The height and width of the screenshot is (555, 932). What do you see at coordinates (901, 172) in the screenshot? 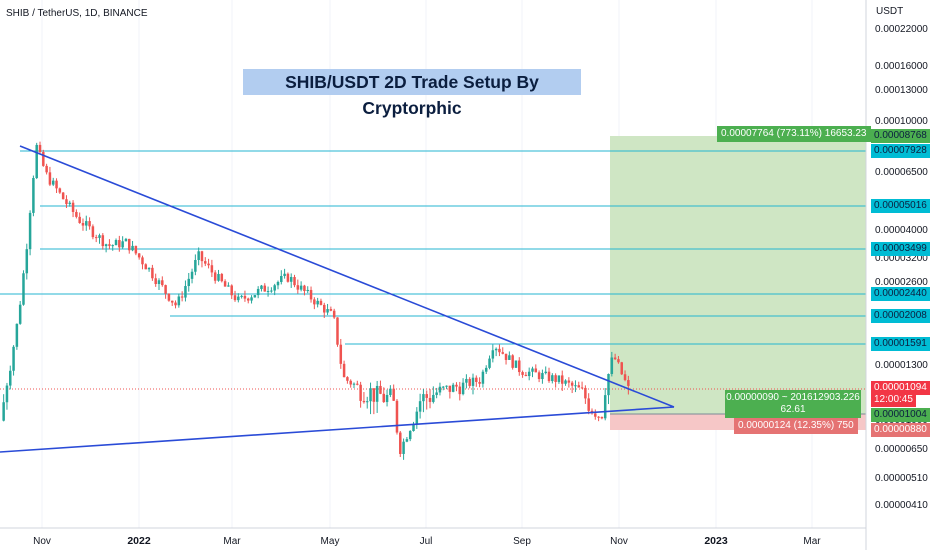
I see `y-tick-label: 0.00006500` at bounding box center [901, 172].